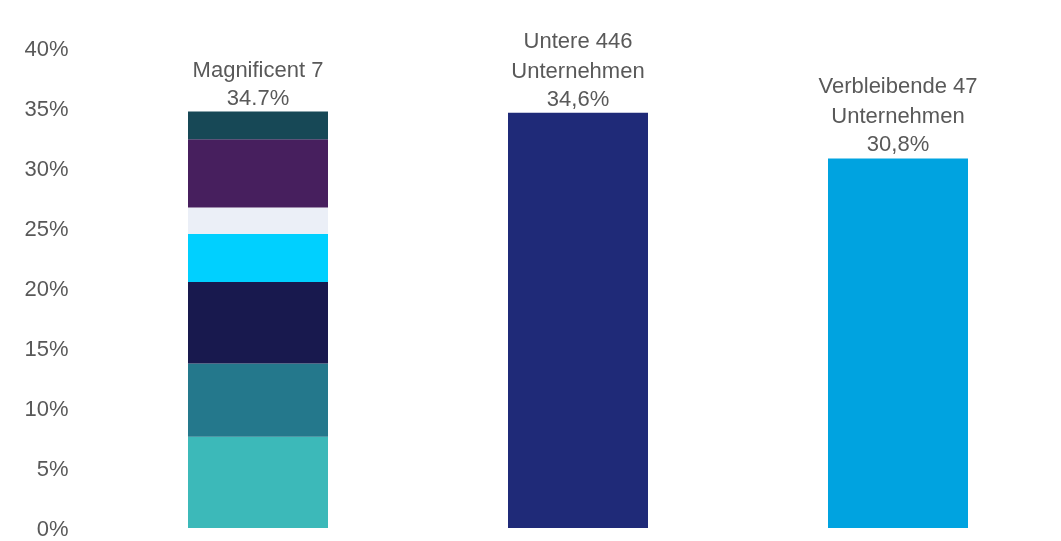 The image size is (1061, 541). What do you see at coordinates (46, 348) in the screenshot?
I see `y-tick-label: 15%` at bounding box center [46, 348].